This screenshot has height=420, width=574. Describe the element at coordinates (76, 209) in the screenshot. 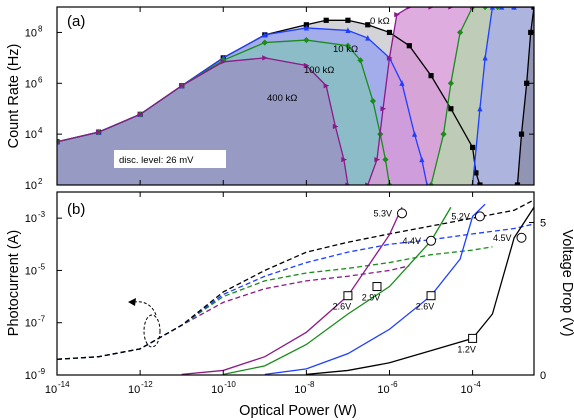

I see `panel-b-label: (b)` at that location.